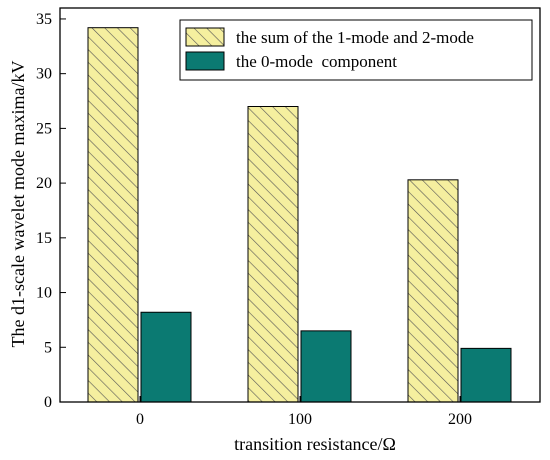 The image size is (550, 460). Describe the element at coordinates (44, 19) in the screenshot. I see `y-tick-label-35: 35` at that location.